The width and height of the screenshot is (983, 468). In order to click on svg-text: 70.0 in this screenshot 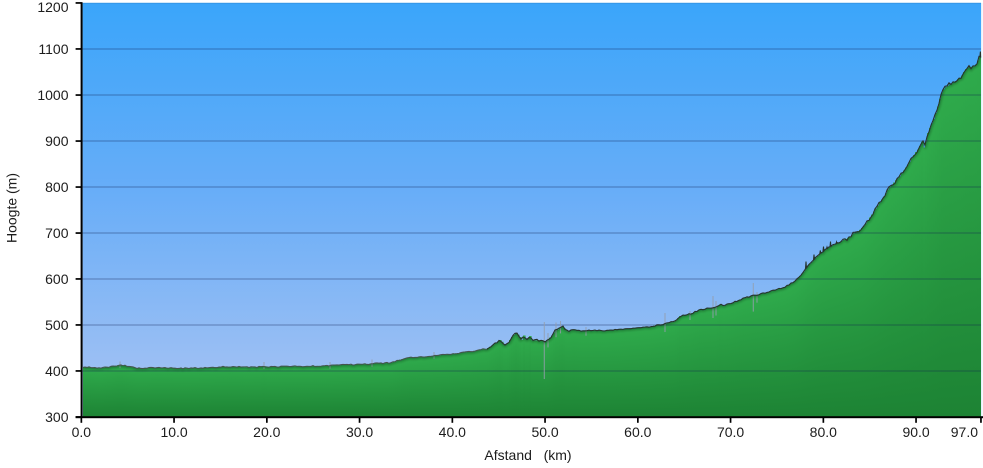, I will do `click(730, 432)`.